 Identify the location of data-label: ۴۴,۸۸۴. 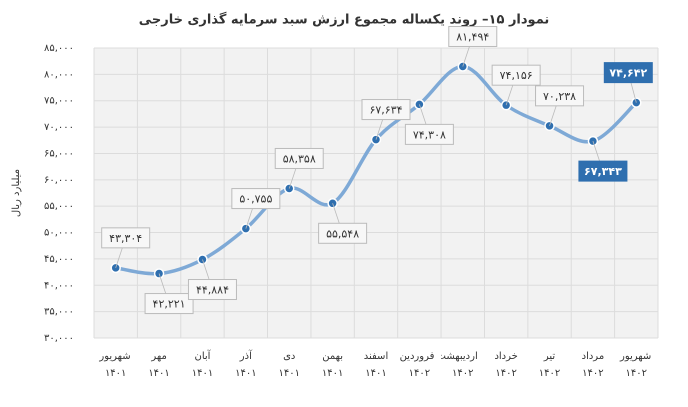
(212, 290).